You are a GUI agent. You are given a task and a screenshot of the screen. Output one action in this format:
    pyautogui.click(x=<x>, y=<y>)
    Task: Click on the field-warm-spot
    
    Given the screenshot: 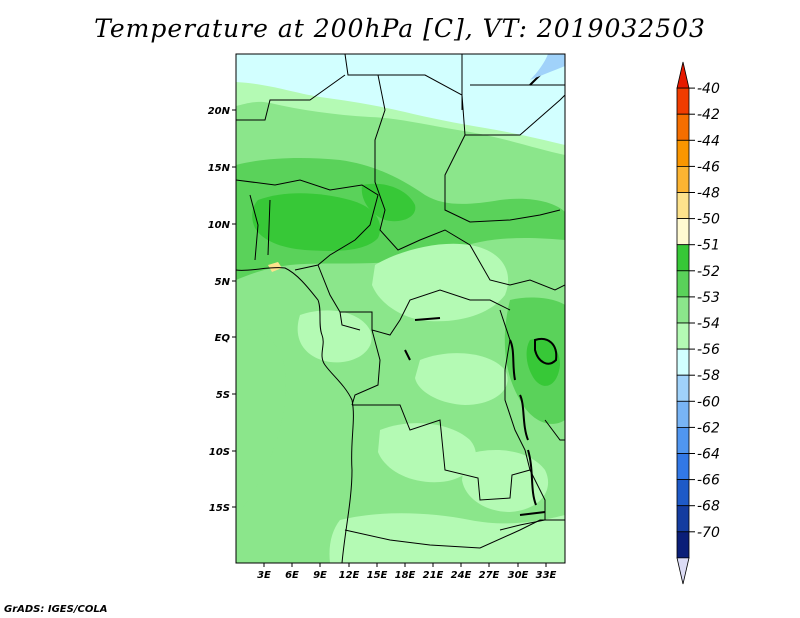 What is the action you would take?
    pyautogui.click(x=275, y=267)
    